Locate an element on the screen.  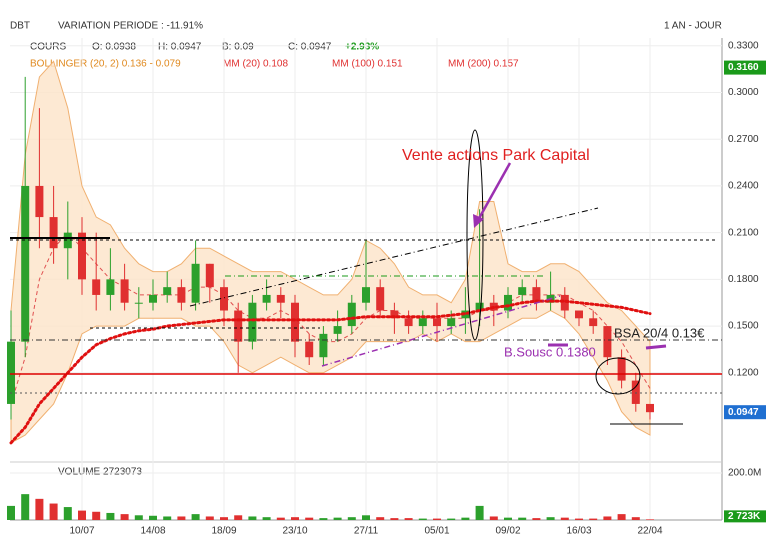
circle-mark is located at coordinates (475, 235).